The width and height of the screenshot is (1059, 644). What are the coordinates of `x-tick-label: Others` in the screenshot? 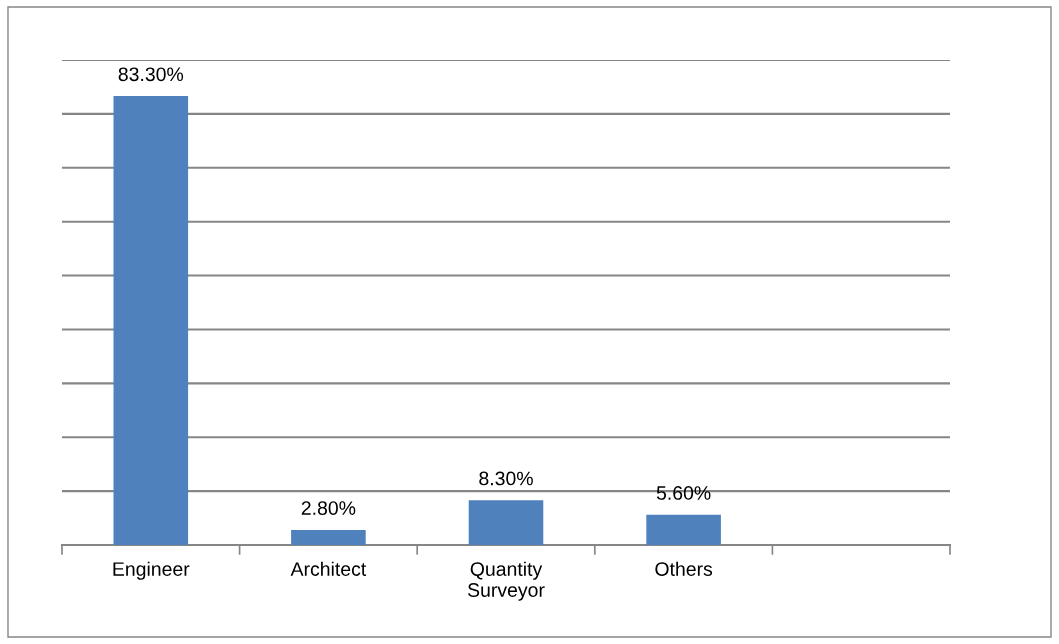 It's located at (684, 568).